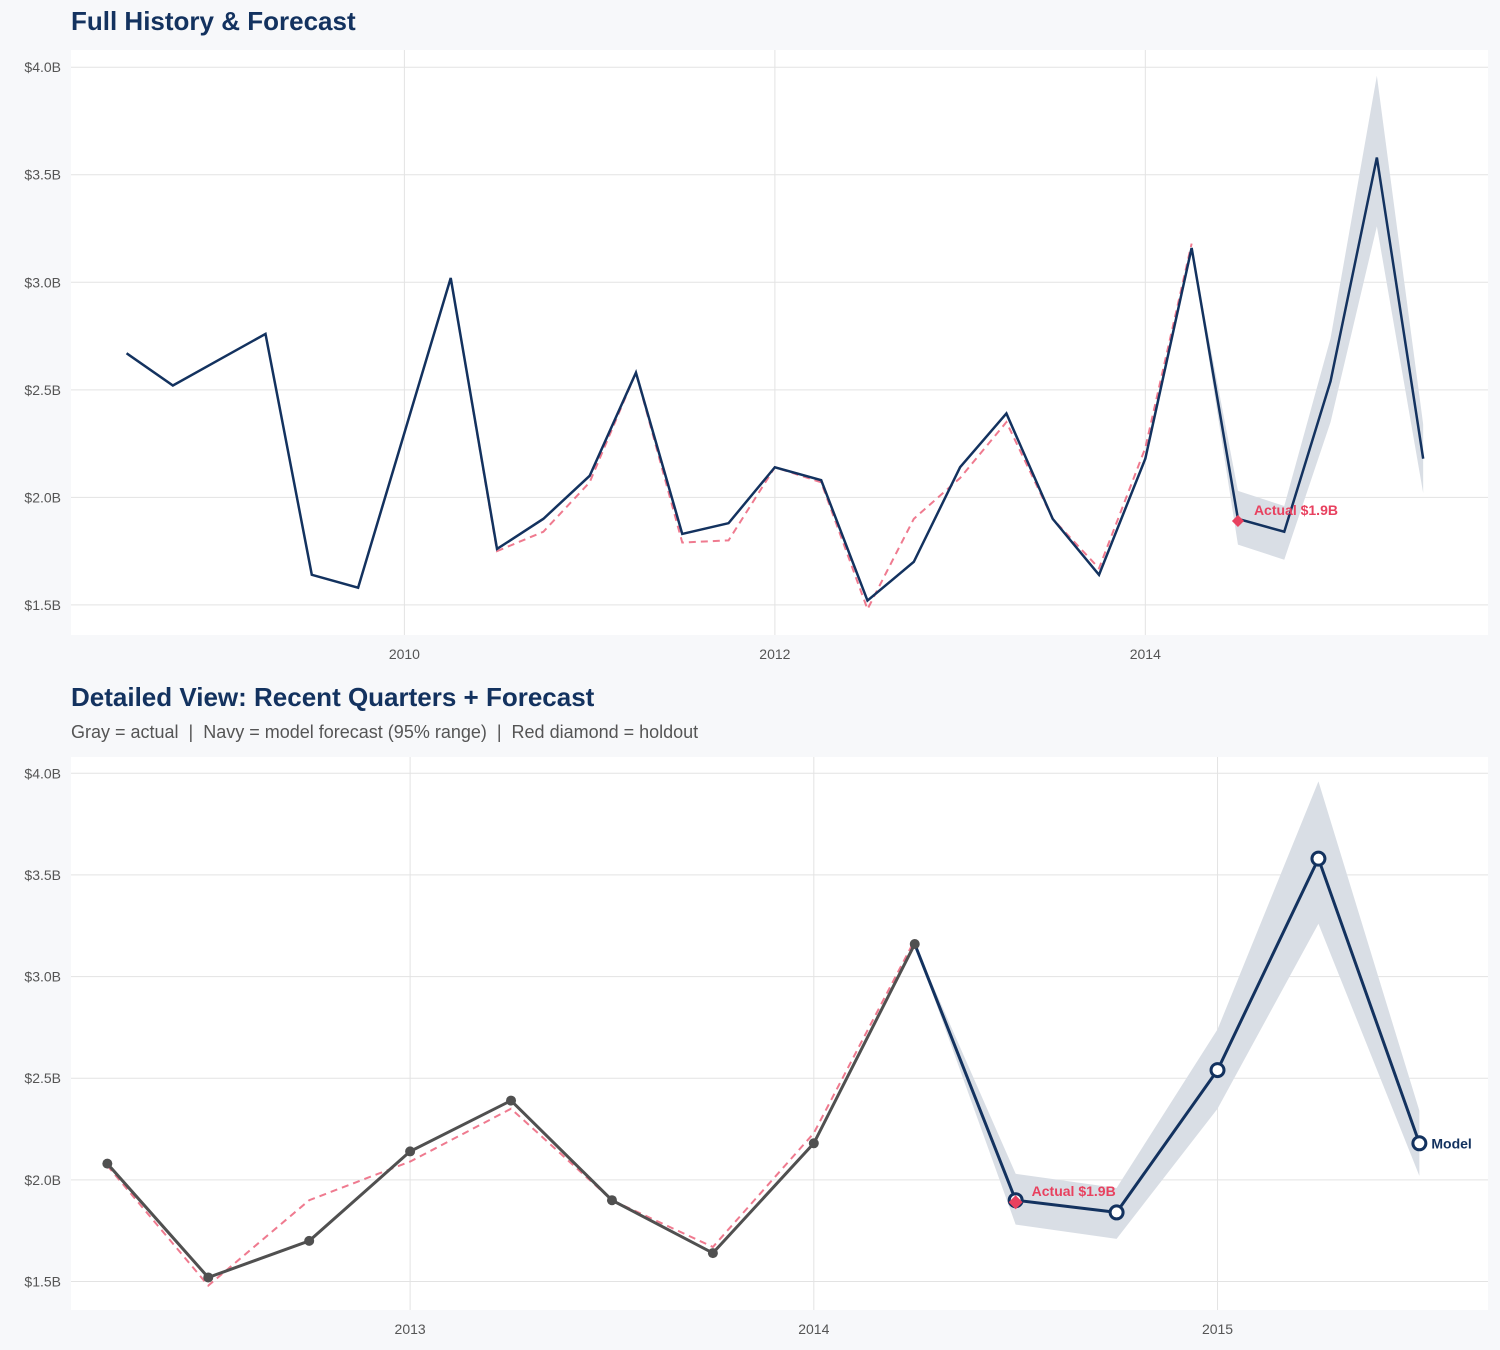  What do you see at coordinates (410, 1329) in the screenshot?
I see `x-tick-label: 2013` at bounding box center [410, 1329].